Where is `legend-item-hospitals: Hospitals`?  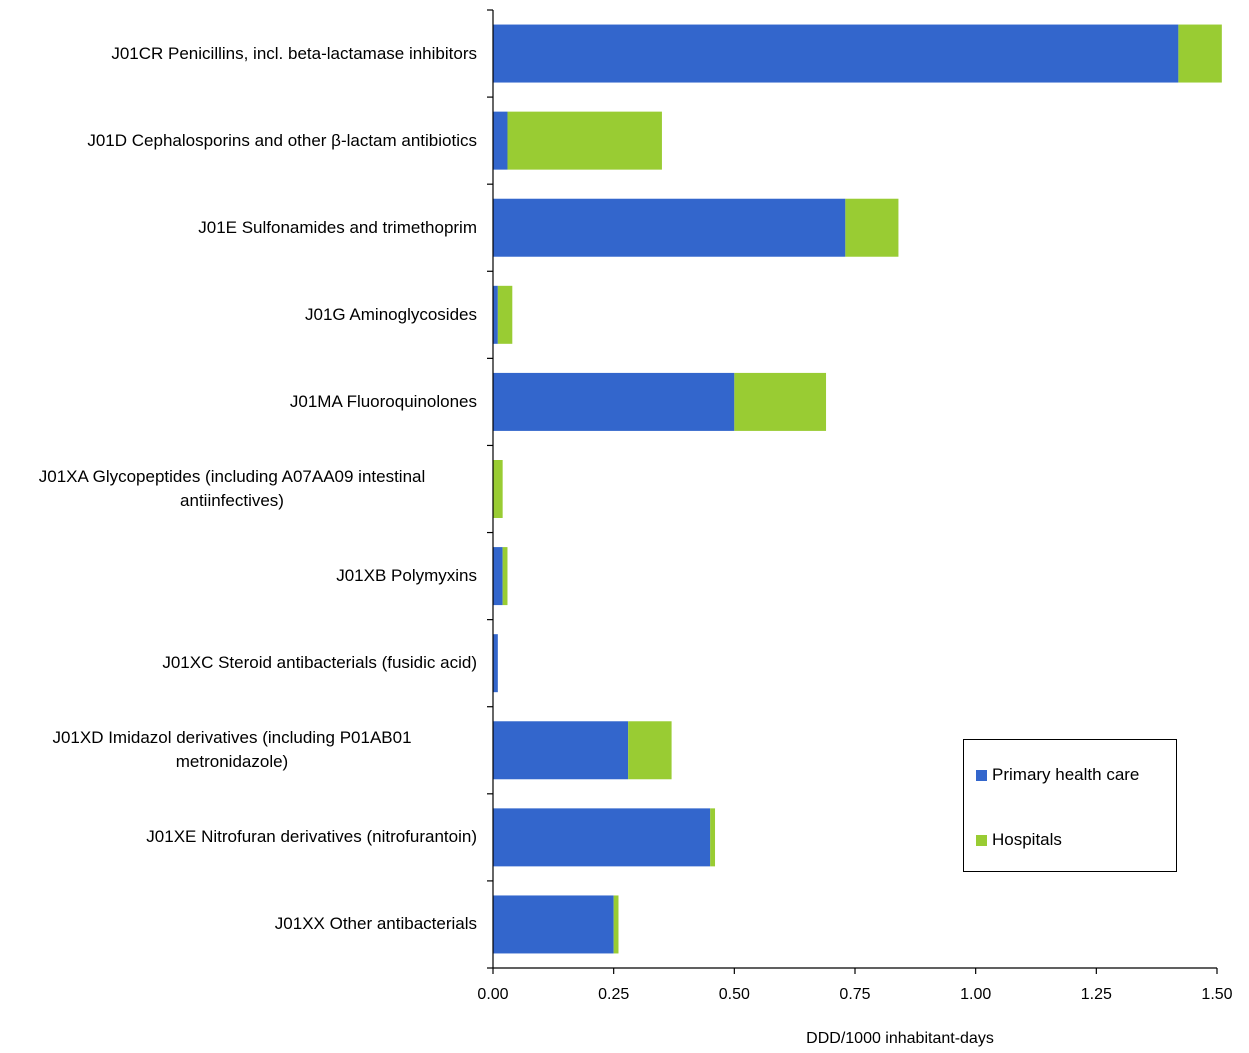 legend-item-hospitals: Hospitals is located at coordinates (1019, 840).